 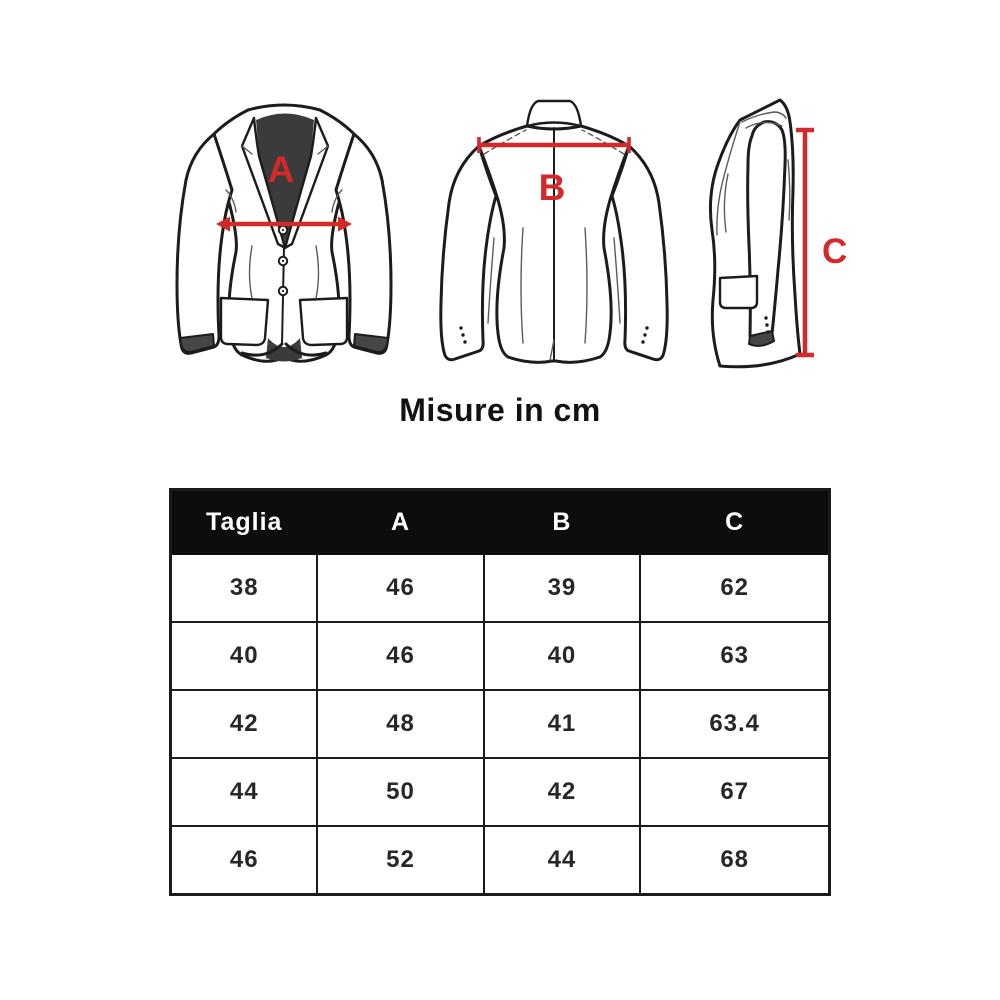 I want to click on jacket-front-lapel-right, so click(x=306, y=183).